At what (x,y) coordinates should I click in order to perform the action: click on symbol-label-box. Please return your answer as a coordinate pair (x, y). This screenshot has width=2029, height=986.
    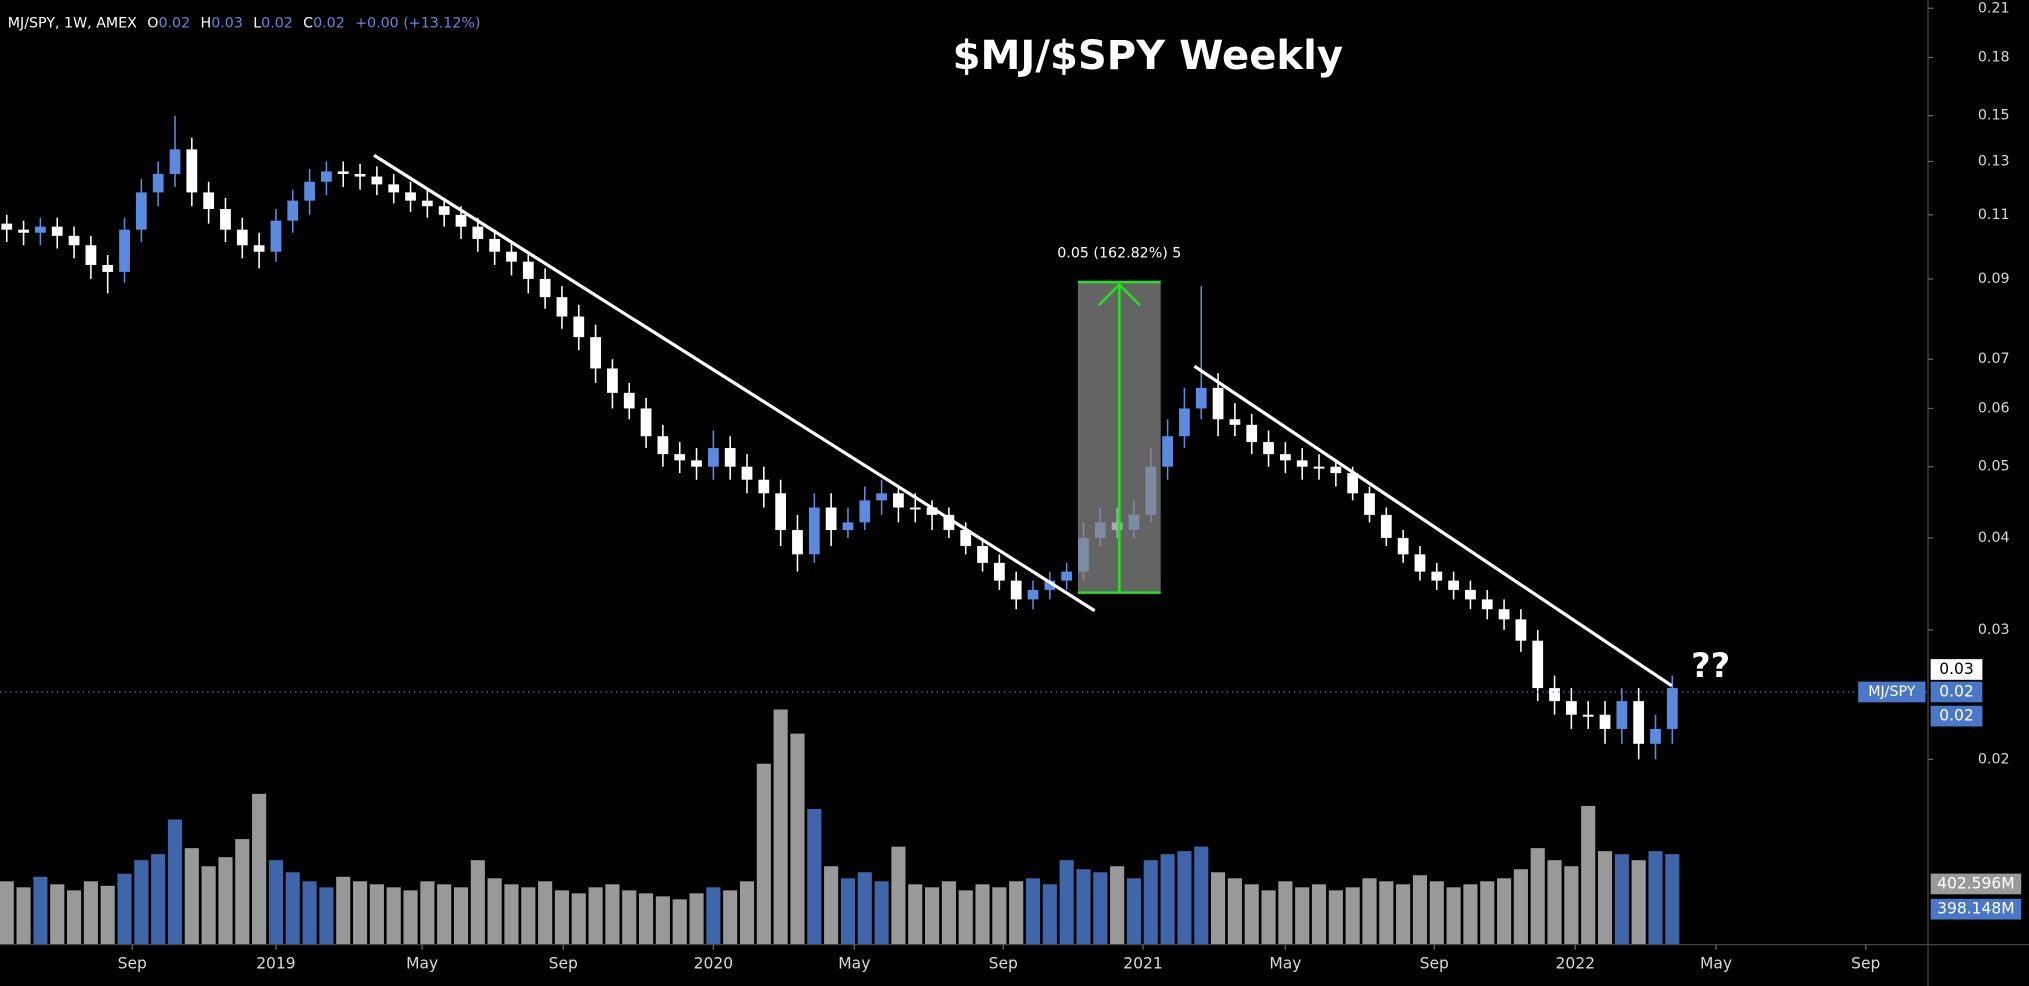
    Looking at the image, I should click on (1892, 692).